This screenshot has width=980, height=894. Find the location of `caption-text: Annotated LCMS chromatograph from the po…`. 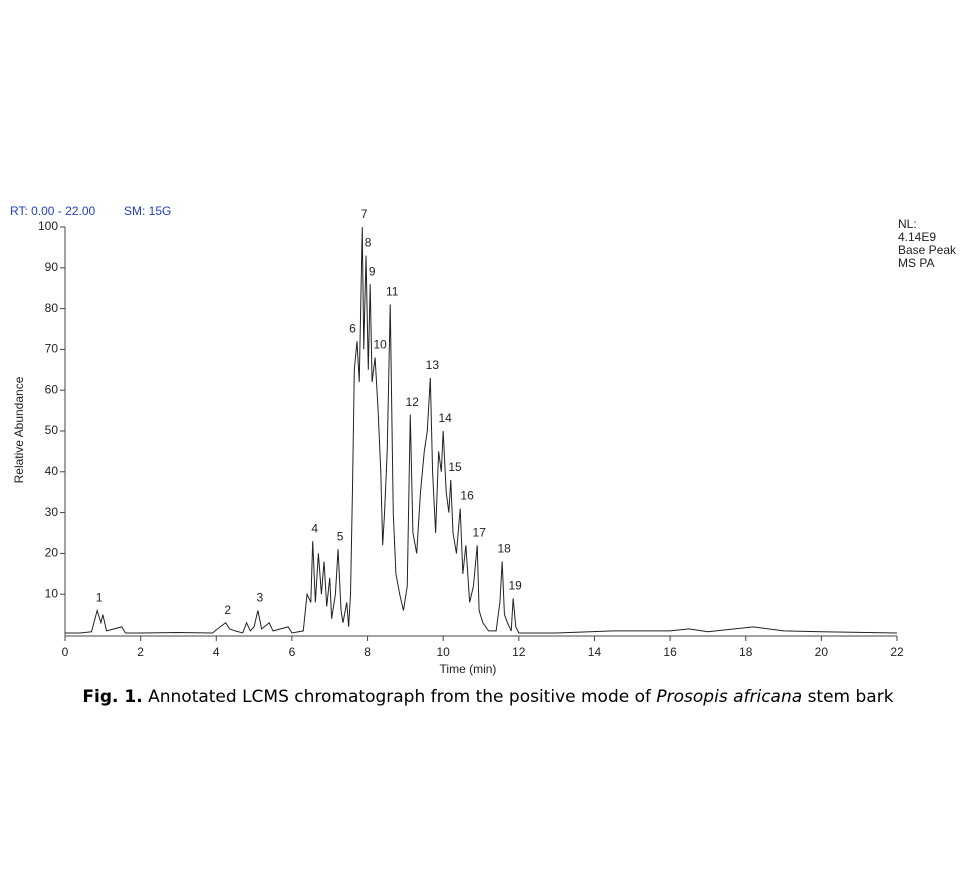

caption-text: Annotated LCMS chromatograph from the po… is located at coordinates (400, 697).